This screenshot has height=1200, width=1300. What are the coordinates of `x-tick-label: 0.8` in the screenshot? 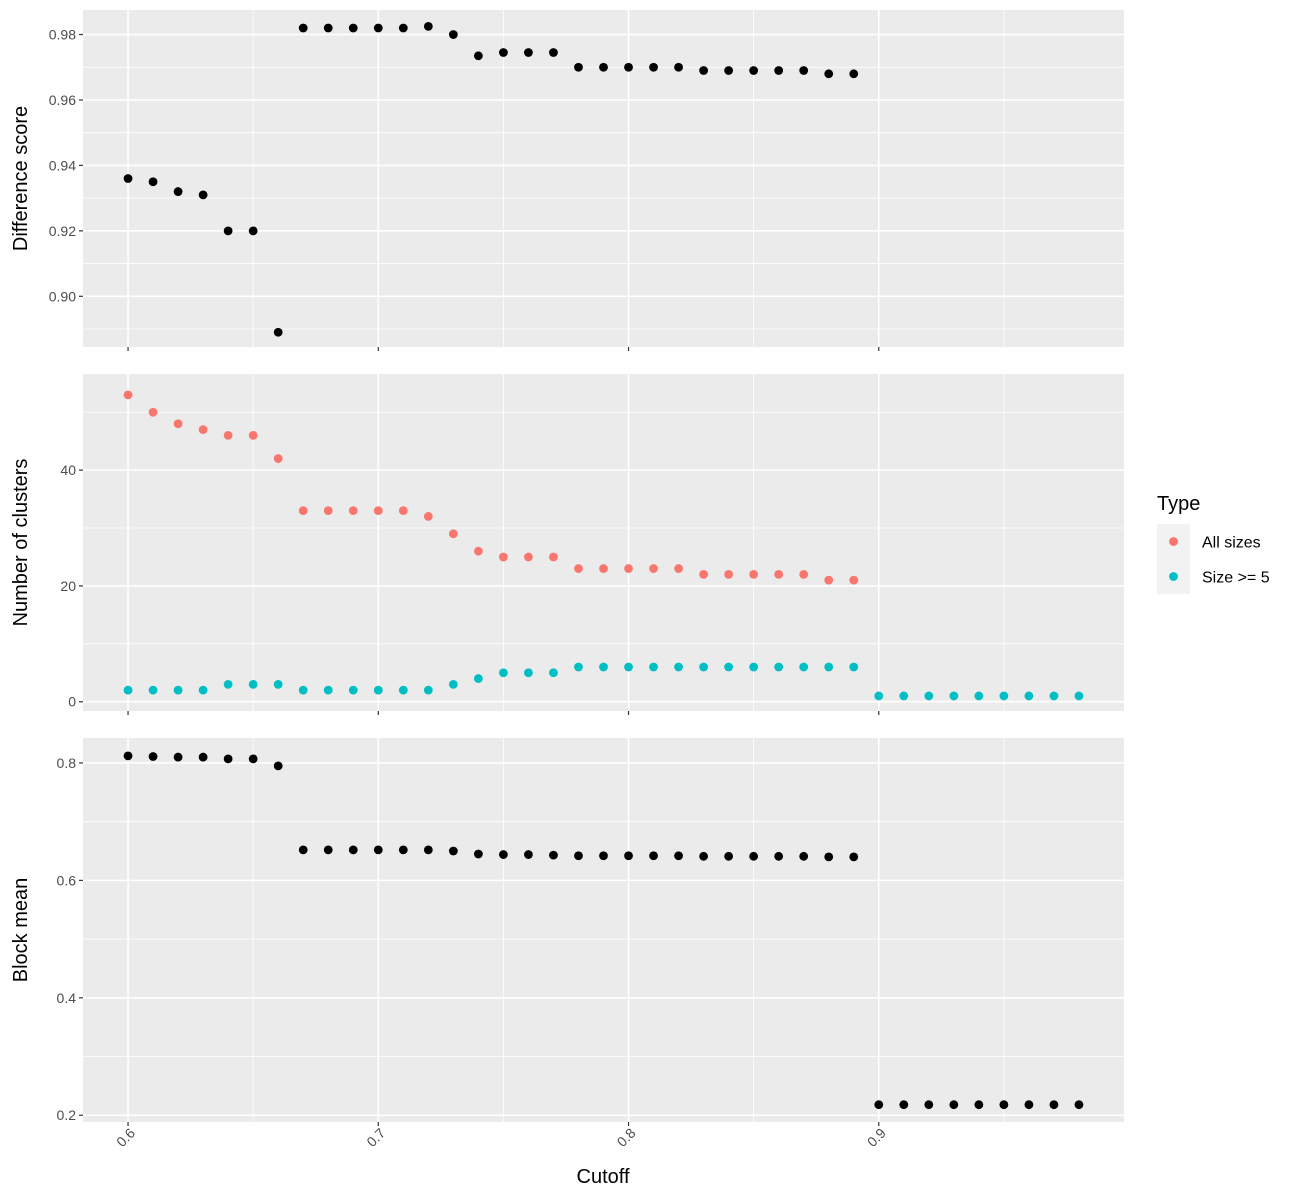 It's located at (626, 1137).